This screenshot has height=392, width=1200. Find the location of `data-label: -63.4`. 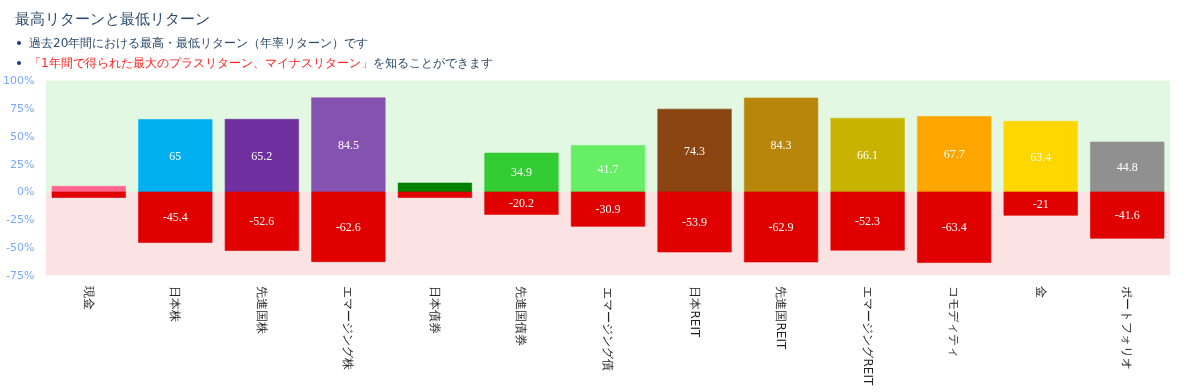

data-label: -63.4 is located at coordinates (954, 227).